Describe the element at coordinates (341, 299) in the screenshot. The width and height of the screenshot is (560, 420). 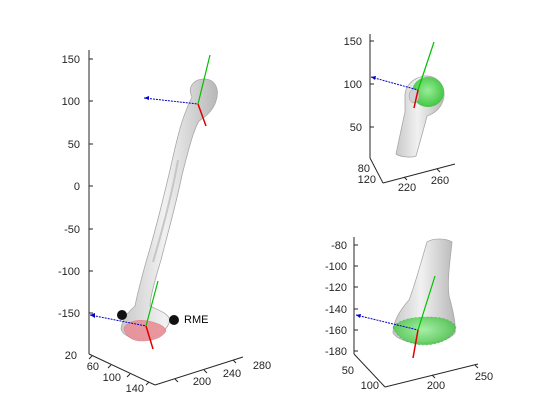
I see `br-z-ticks: -80 -100 -120 -140 -160 -180` at that location.